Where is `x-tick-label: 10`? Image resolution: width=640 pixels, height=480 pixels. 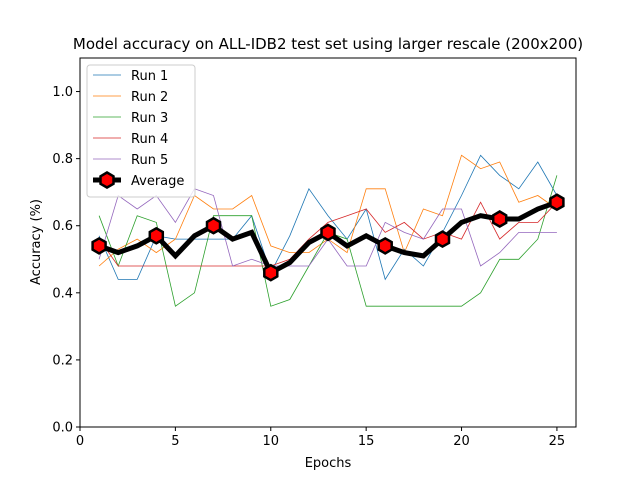 x-tick-label: 10 is located at coordinates (270, 441).